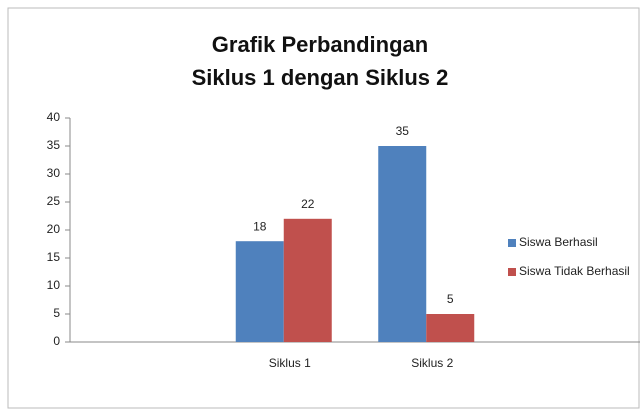 This screenshot has height=414, width=642. Describe the element at coordinates (308, 204) in the screenshot. I see `data-label: 22` at that location.